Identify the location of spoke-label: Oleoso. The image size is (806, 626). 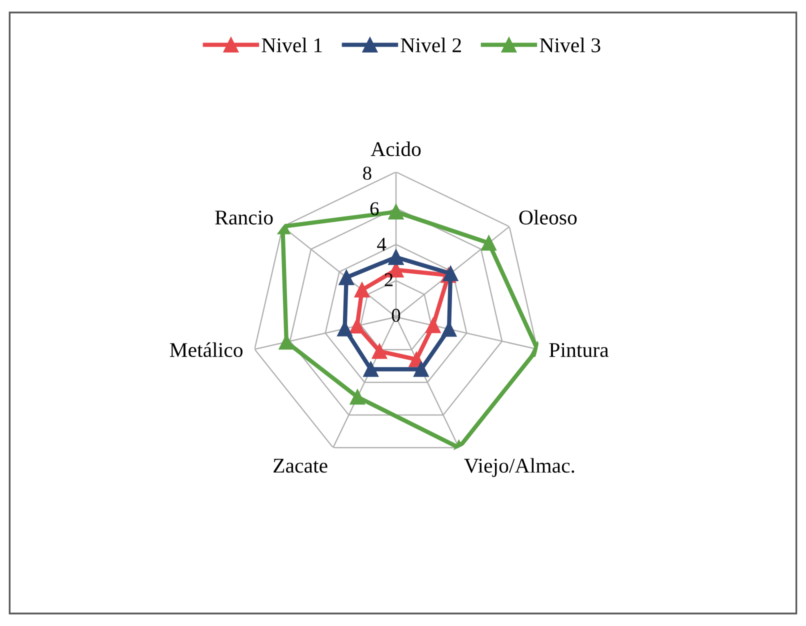
(548, 217).